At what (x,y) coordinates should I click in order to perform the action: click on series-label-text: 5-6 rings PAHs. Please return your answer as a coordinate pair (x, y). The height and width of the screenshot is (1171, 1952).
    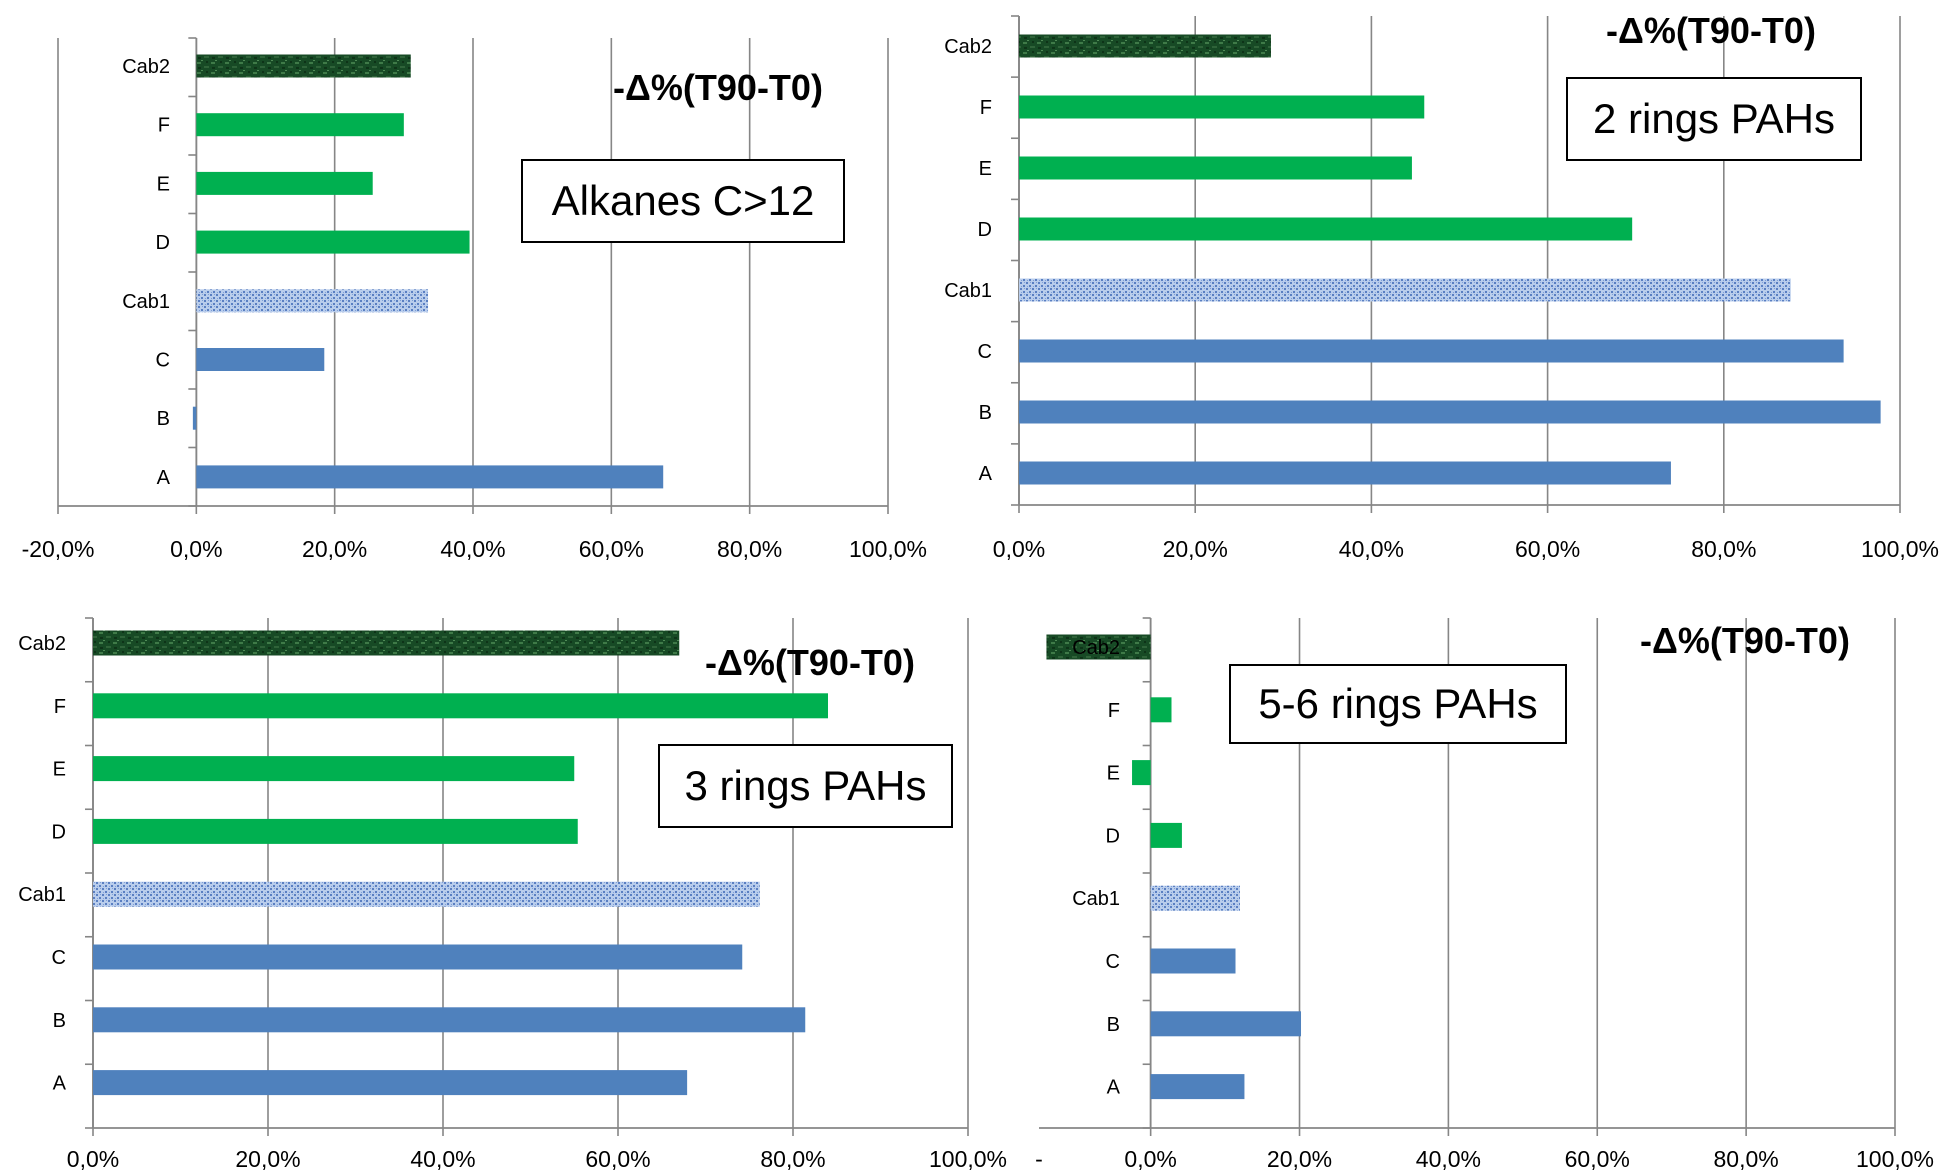
    Looking at the image, I should click on (1397, 703).